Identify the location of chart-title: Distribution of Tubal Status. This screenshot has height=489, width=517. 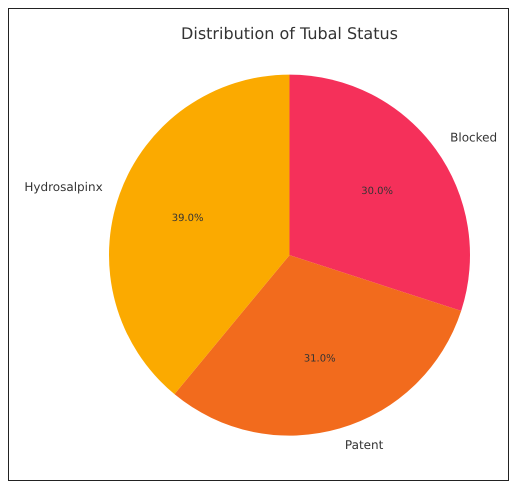
(289, 33).